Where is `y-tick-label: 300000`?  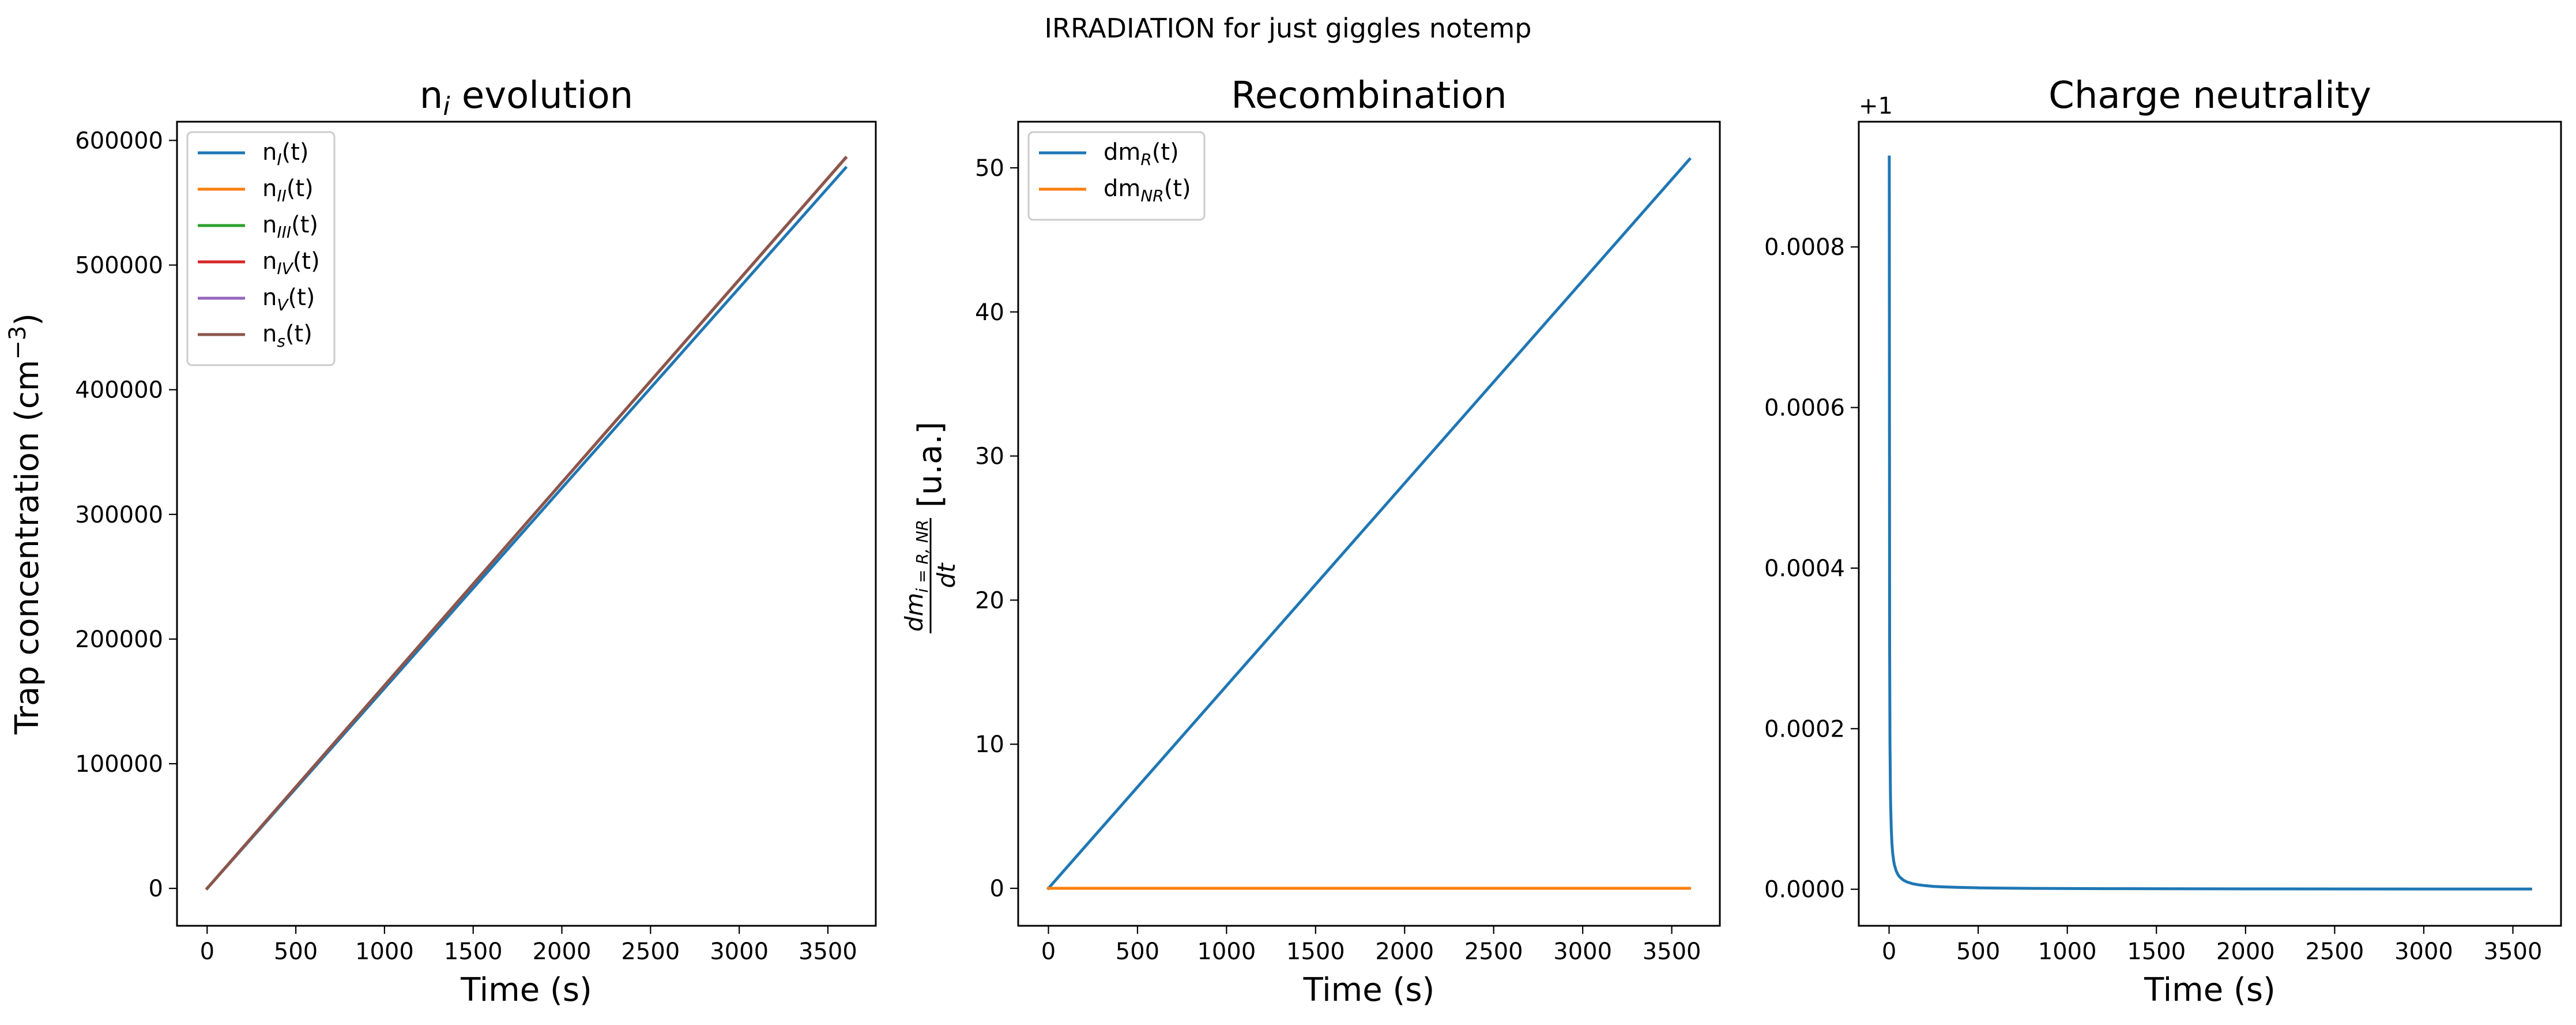
y-tick-label: 300000 is located at coordinates (119, 515).